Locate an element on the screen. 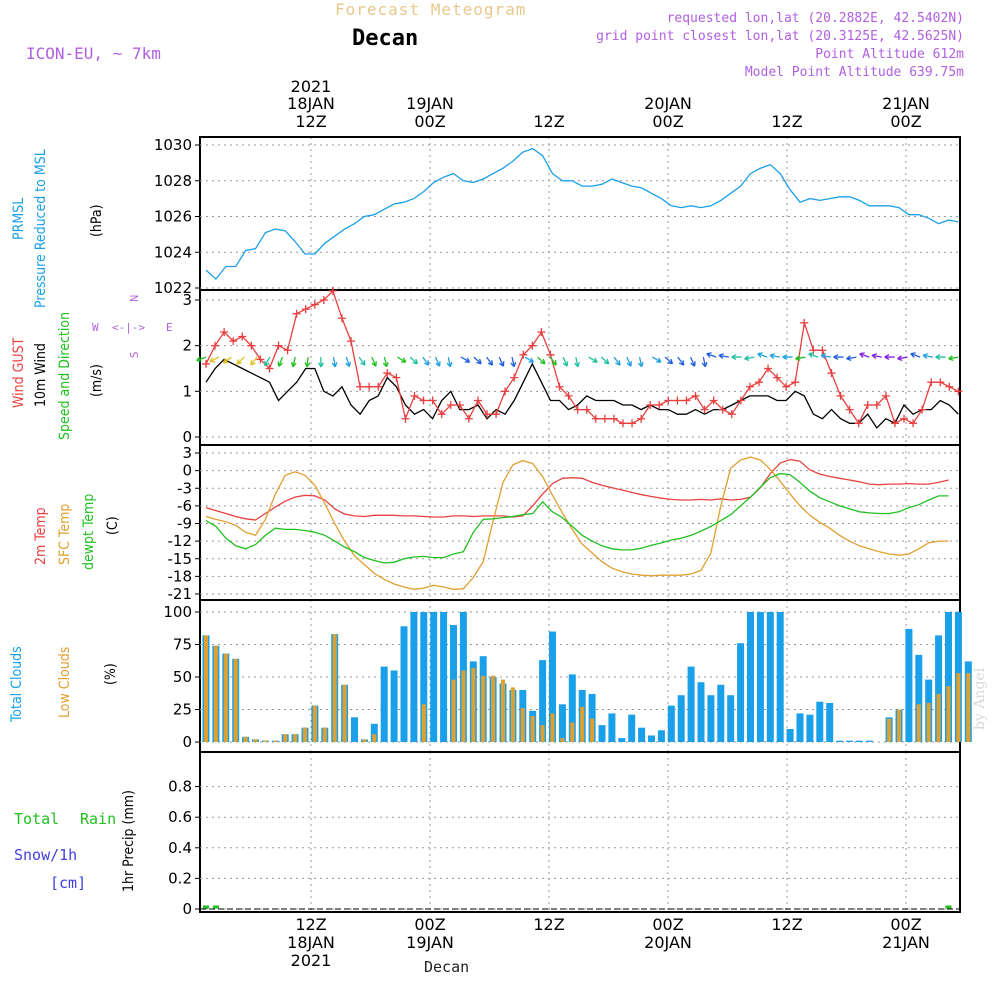 This screenshot has height=1000, width=1000. bottom-axis-date: 19JAN is located at coordinates (430, 942).